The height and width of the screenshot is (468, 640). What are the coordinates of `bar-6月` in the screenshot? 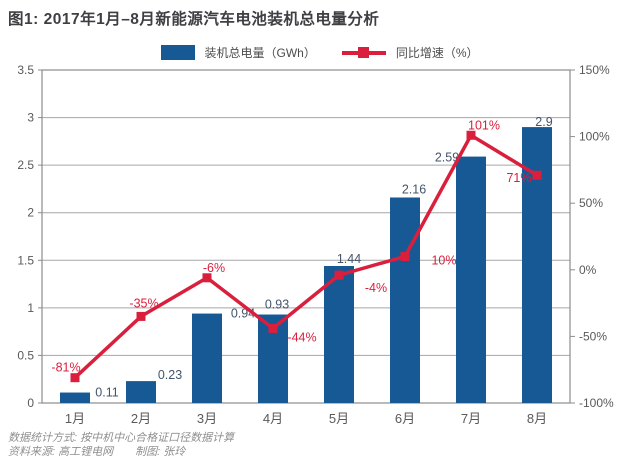 It's located at (405, 300).